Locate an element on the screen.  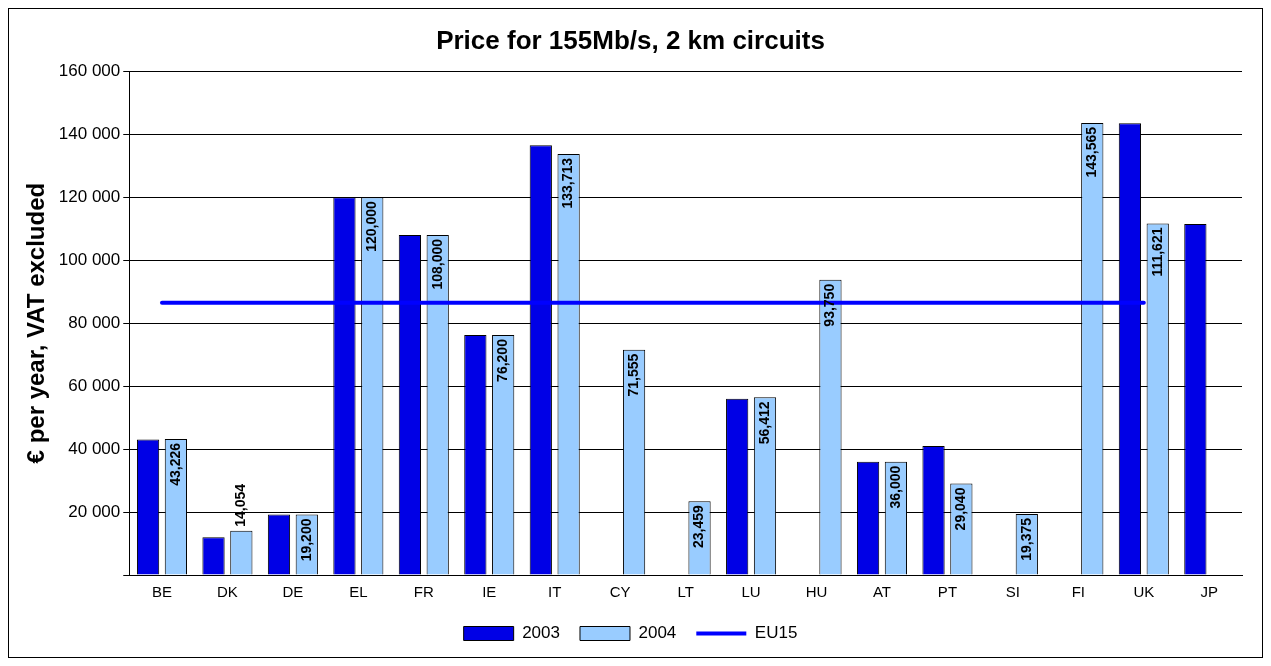
x-tick-label: UK is located at coordinates (1144, 592).